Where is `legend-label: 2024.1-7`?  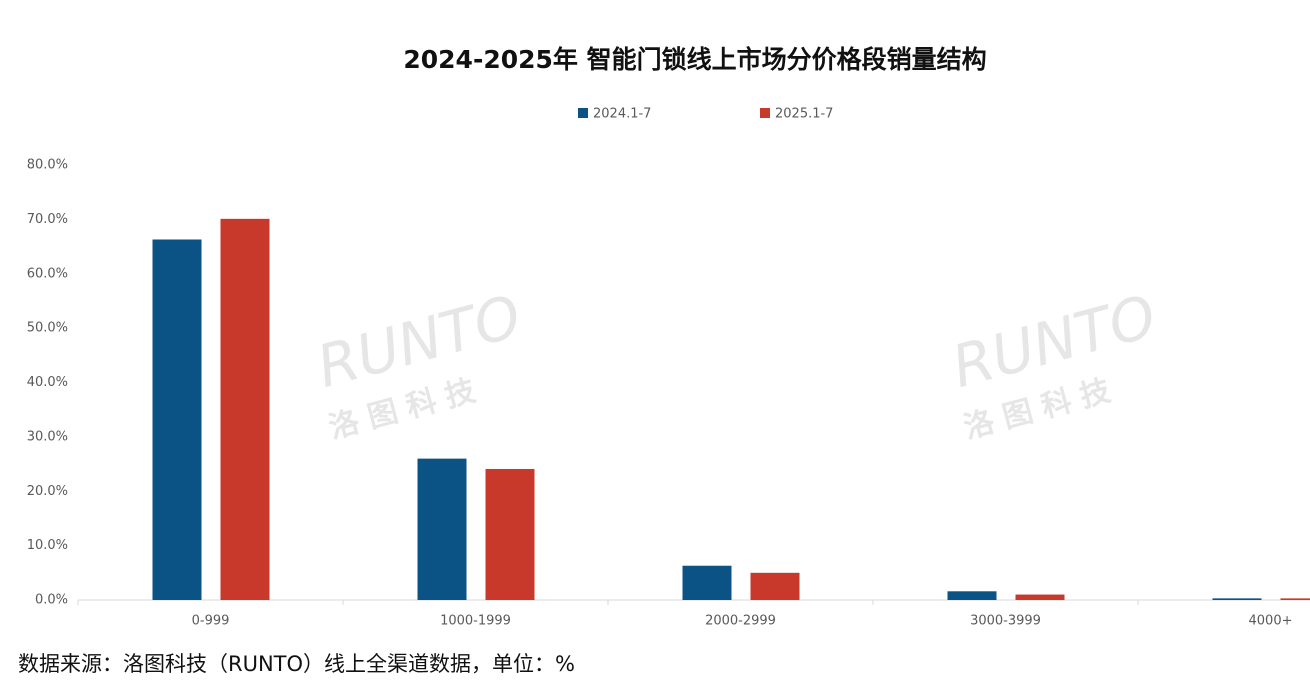 legend-label: 2024.1-7 is located at coordinates (622, 114).